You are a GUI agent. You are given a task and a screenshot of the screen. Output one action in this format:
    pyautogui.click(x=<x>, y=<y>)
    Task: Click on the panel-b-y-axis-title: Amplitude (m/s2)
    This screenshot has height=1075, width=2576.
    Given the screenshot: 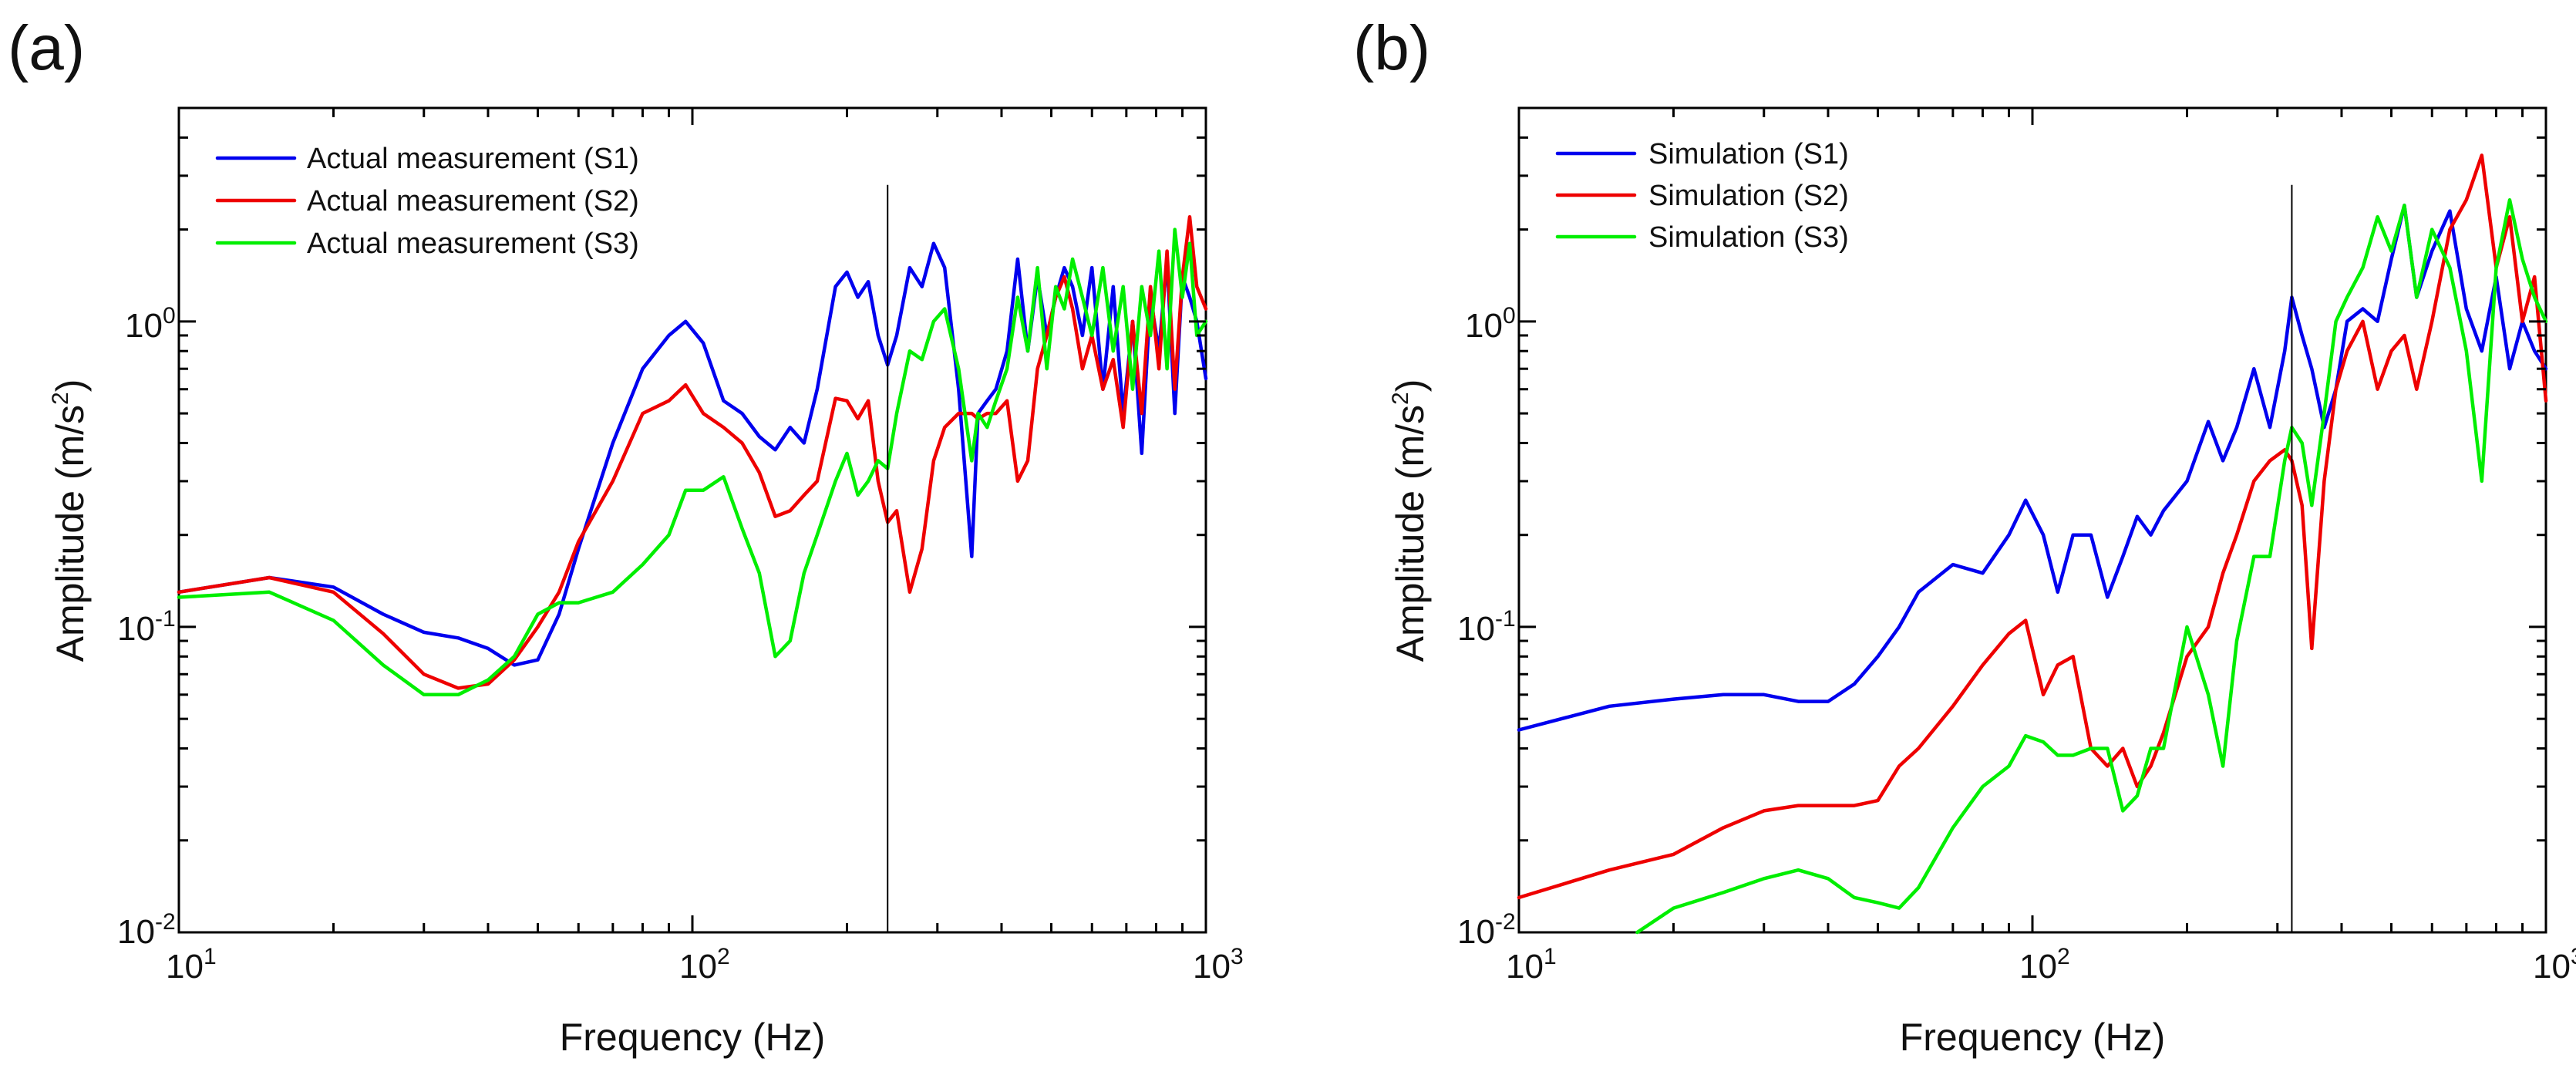 What is the action you would take?
    pyautogui.click(x=1410, y=520)
    